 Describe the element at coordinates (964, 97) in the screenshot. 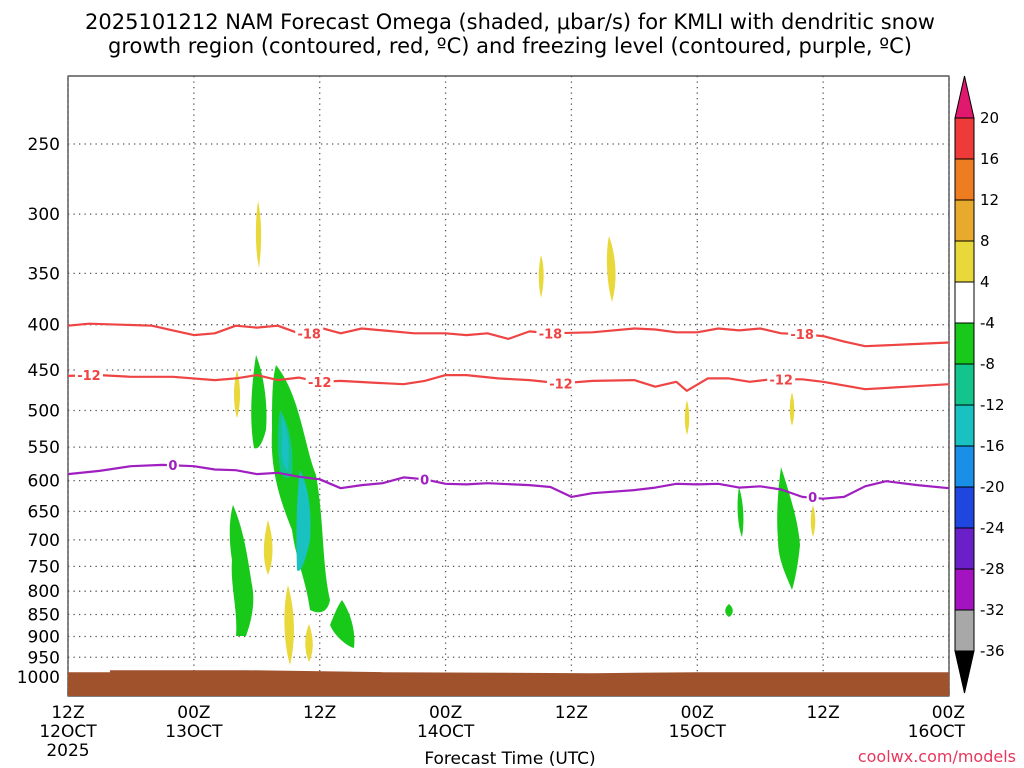

I see `colorbar-top-arrow` at that location.